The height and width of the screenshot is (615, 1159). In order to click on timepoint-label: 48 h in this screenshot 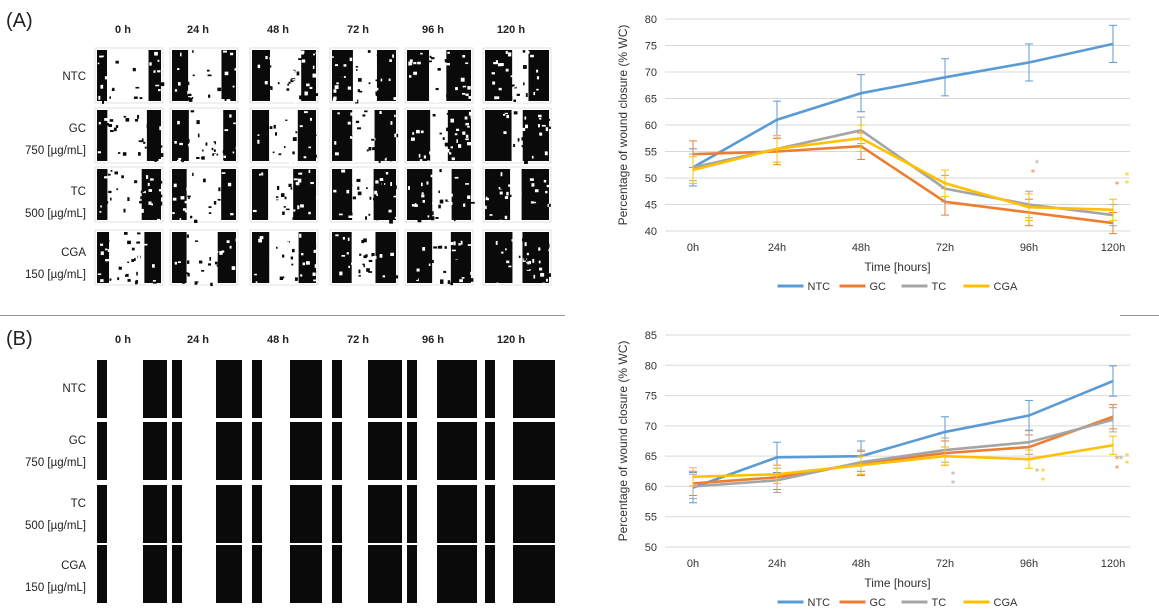, I will do `click(277, 30)`.